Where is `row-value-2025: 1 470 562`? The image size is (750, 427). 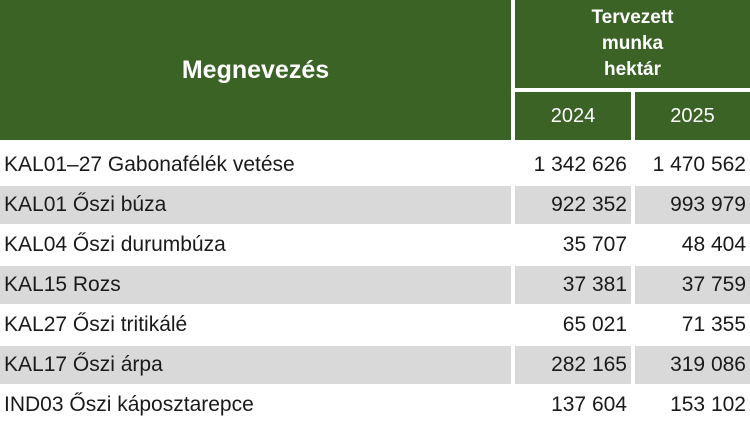
row-value-2025: 1 470 562 is located at coordinates (699, 164).